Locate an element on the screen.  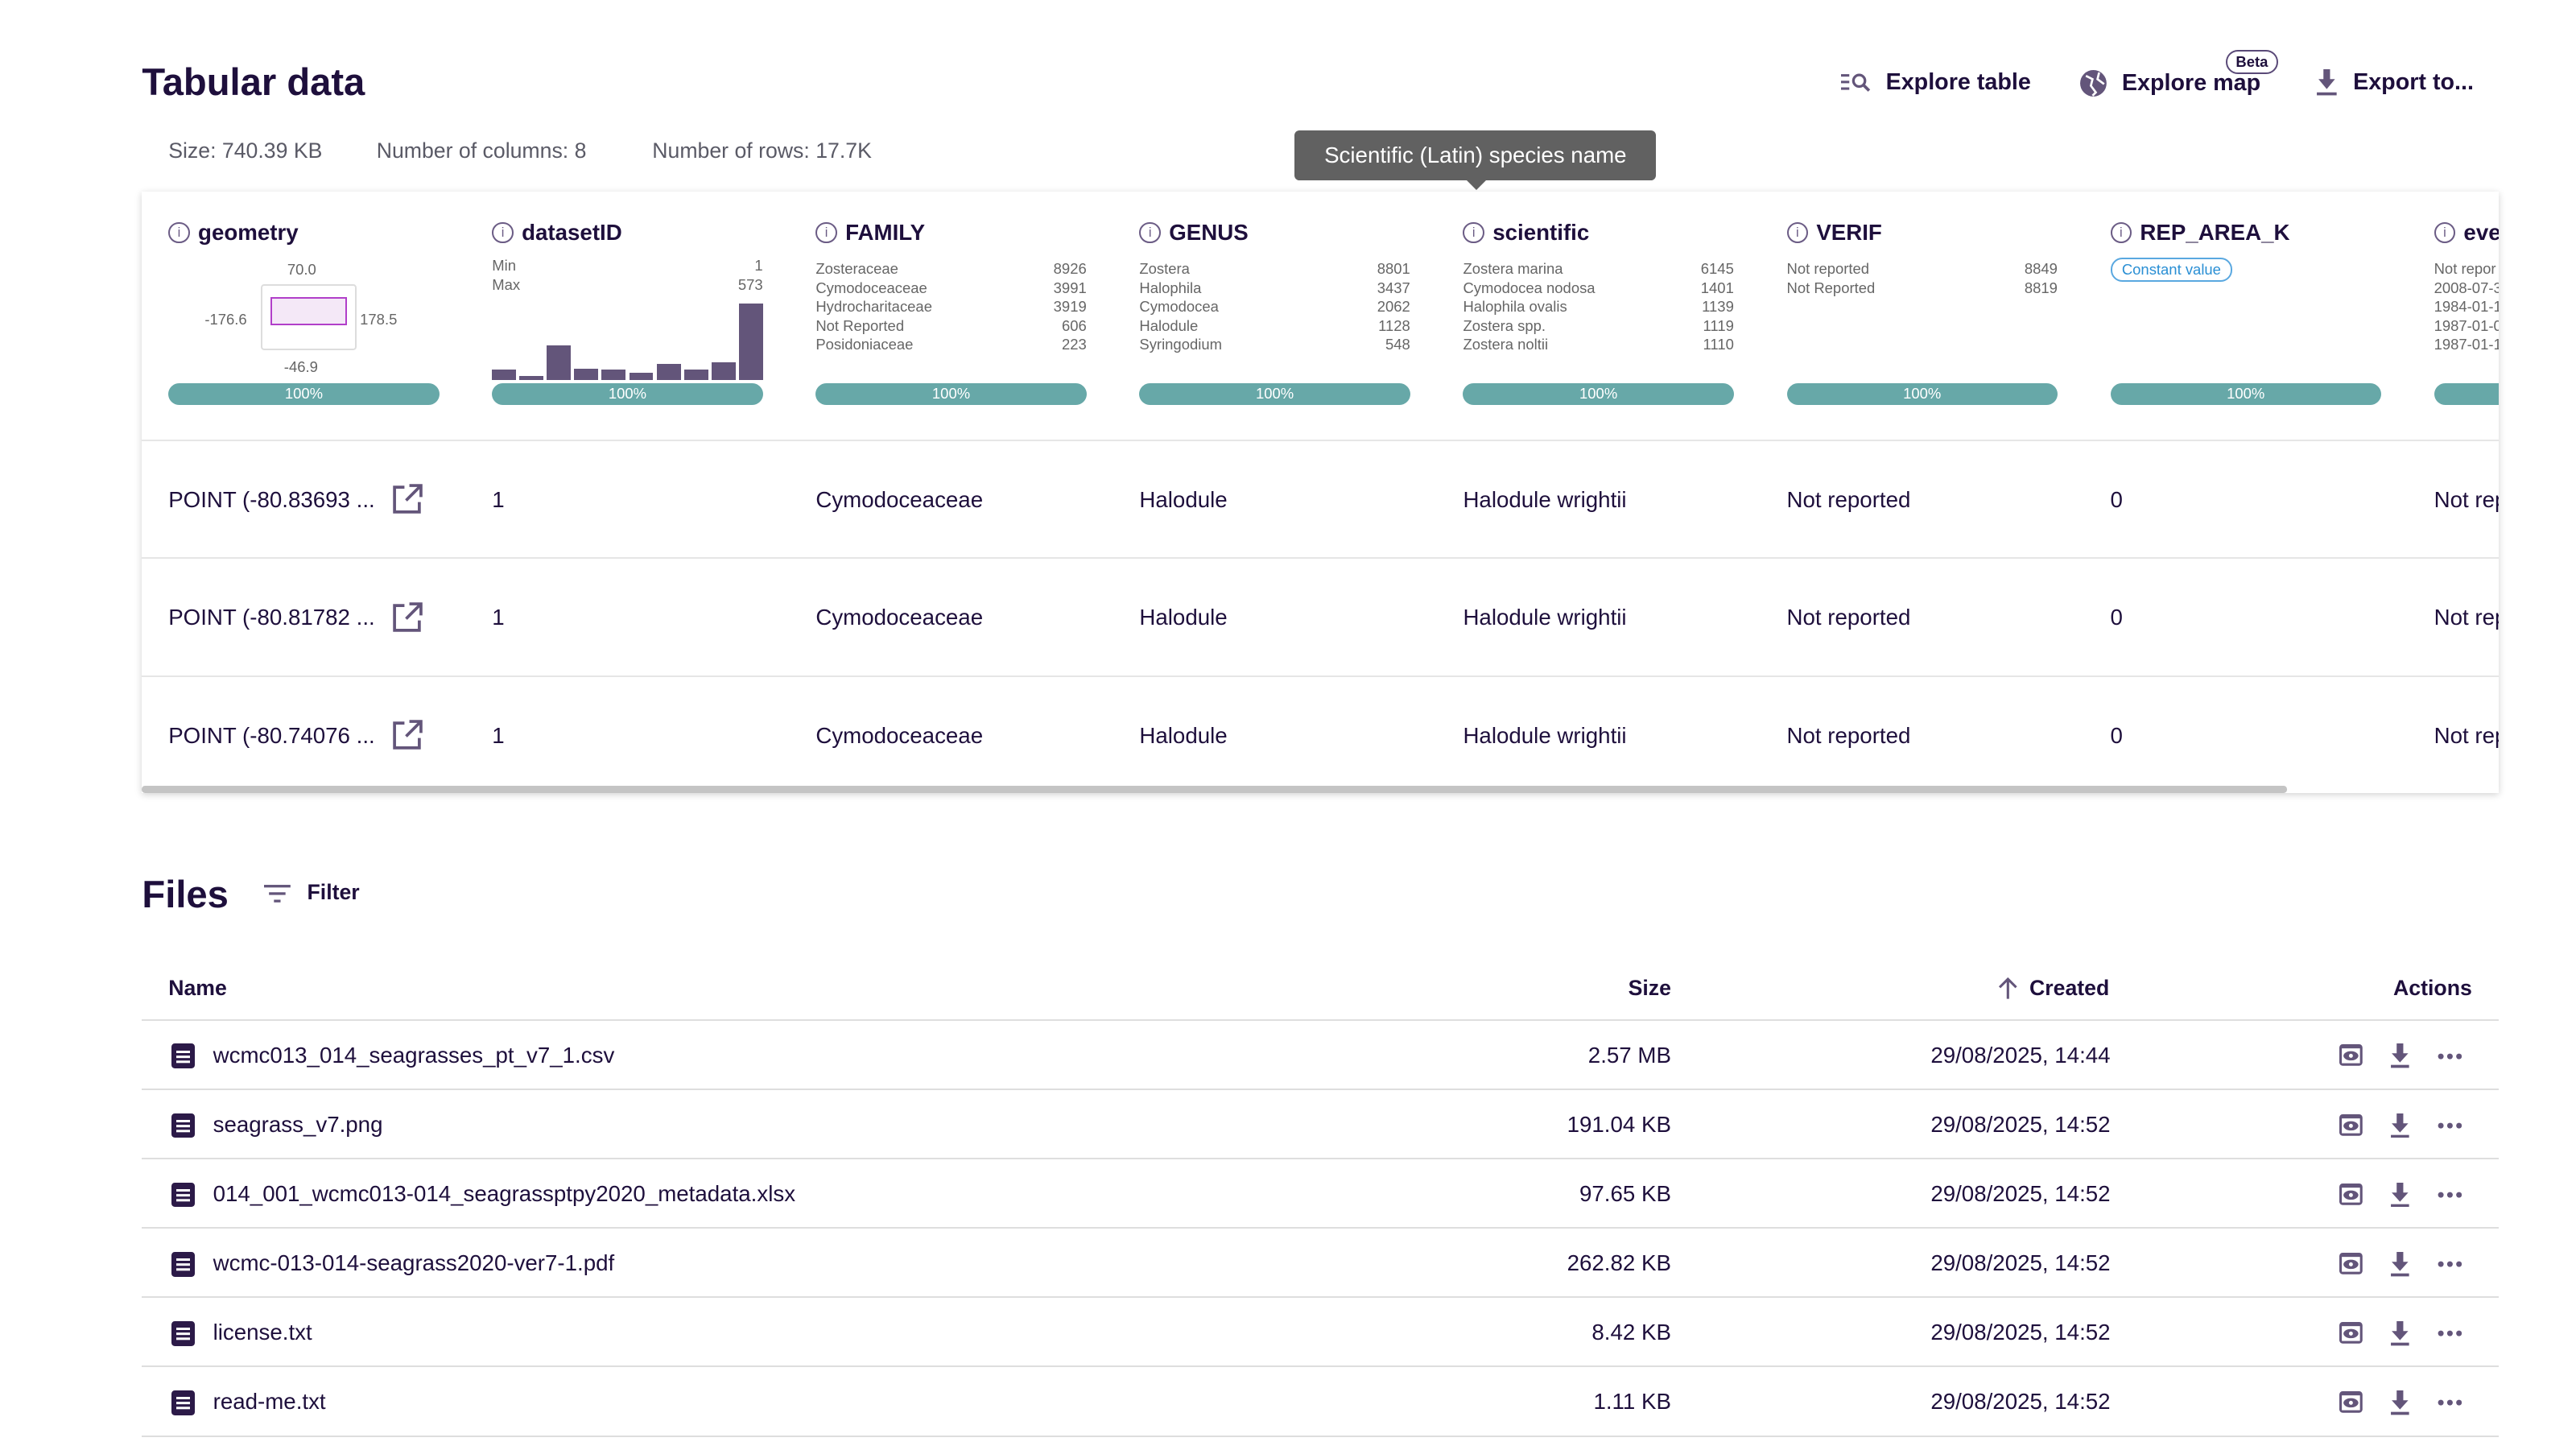
column-header-scientific: i scientific is located at coordinates (1526, 233).